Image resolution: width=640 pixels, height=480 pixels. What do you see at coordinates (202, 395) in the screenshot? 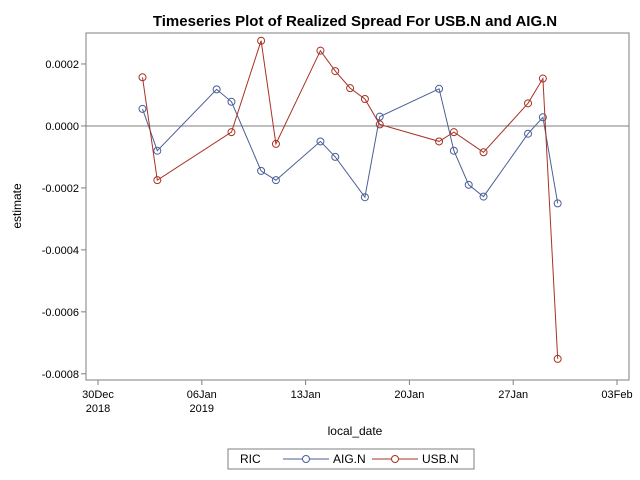
I see `x-tick-label: 06Jan` at bounding box center [202, 395].